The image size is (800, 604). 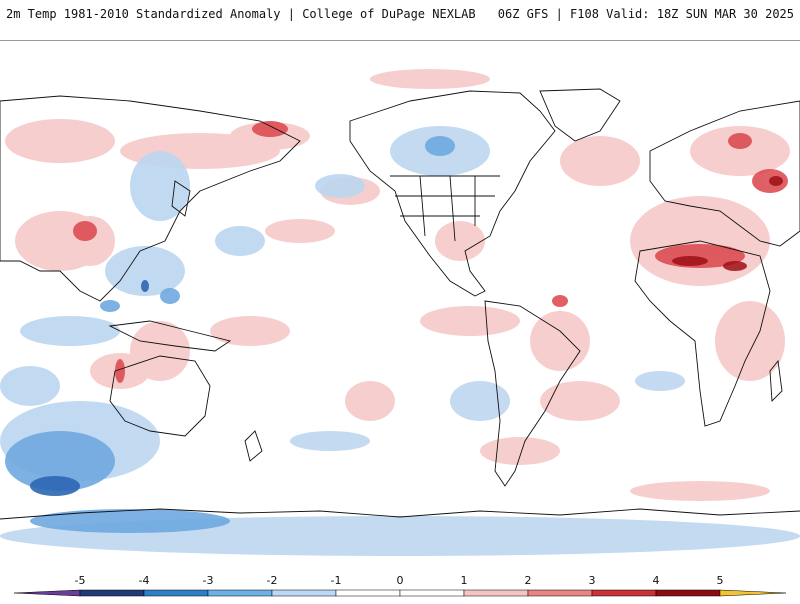 I want to click on asia-west-coast, so click(x=150, y=198).